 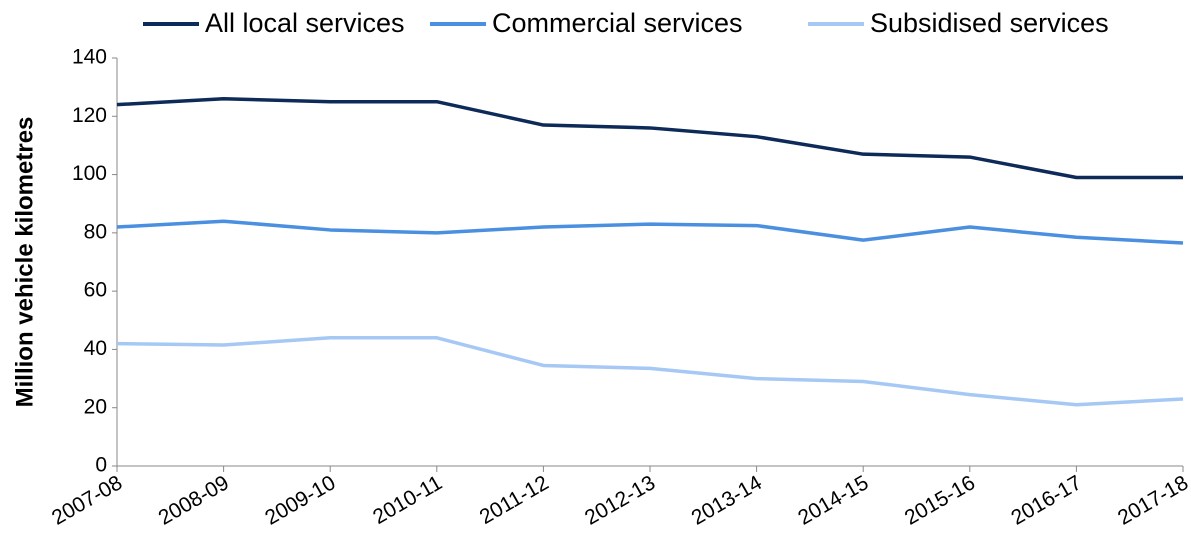 What do you see at coordinates (1046, 500) in the screenshot?
I see `x-tick-label: 2016-17` at bounding box center [1046, 500].